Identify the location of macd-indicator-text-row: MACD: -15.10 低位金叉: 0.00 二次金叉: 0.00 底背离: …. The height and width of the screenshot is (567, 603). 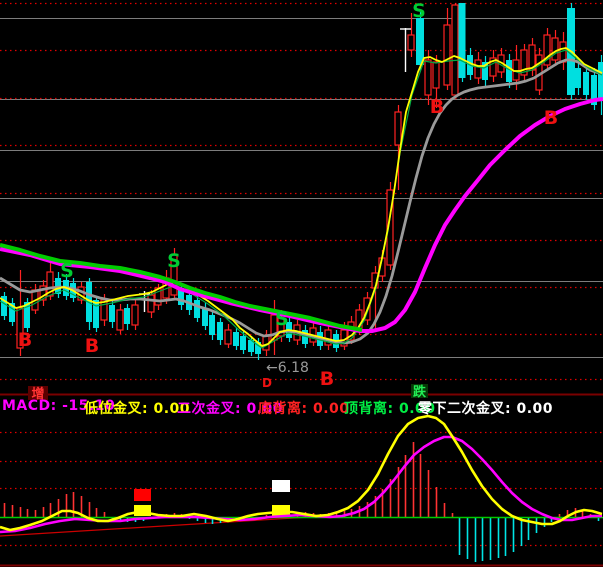
(301, 407).